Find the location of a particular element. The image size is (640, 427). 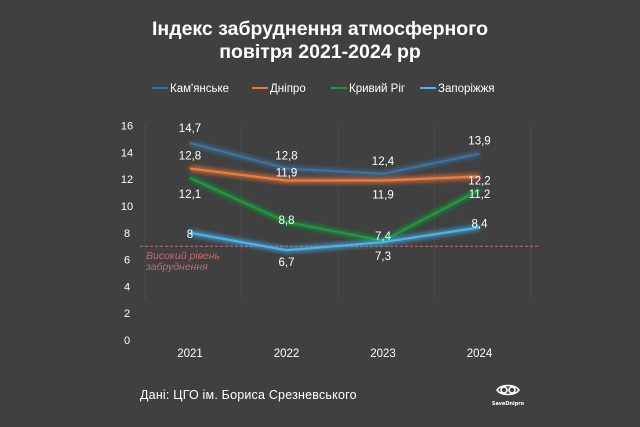

y-axis: 0 2 4 6 8 10 12 14 16 is located at coordinates (127, 234).